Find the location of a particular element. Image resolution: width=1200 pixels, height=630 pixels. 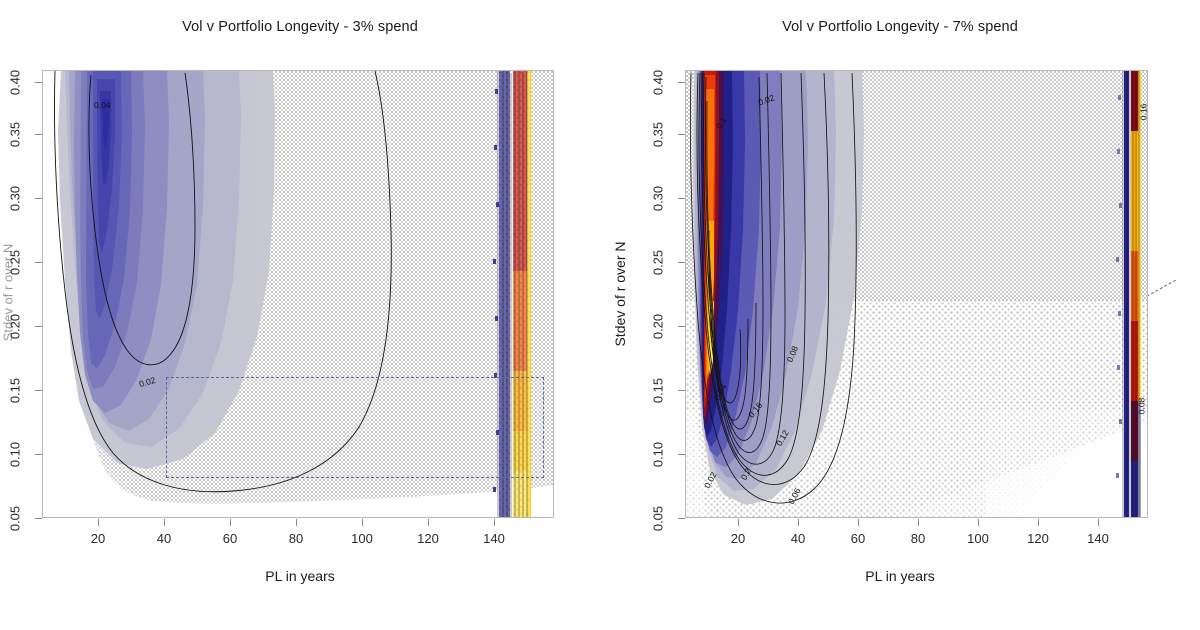

contour-lines-right is located at coordinates (773, 288).